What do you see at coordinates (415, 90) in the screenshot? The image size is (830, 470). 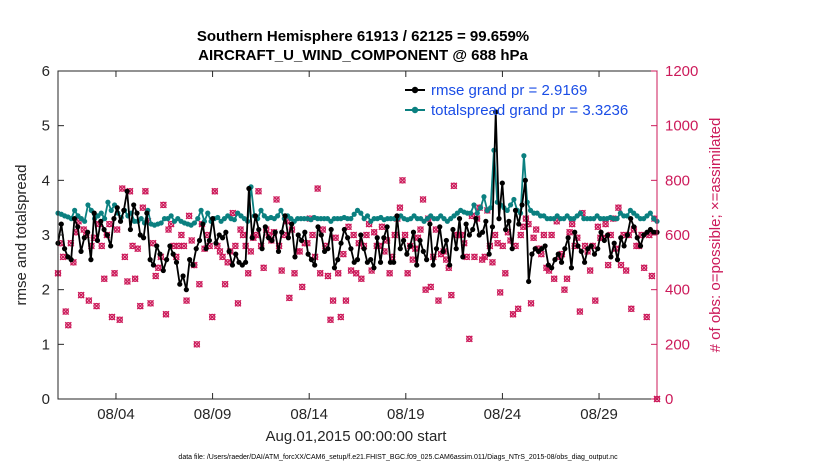 I see `legend-marker` at bounding box center [415, 90].